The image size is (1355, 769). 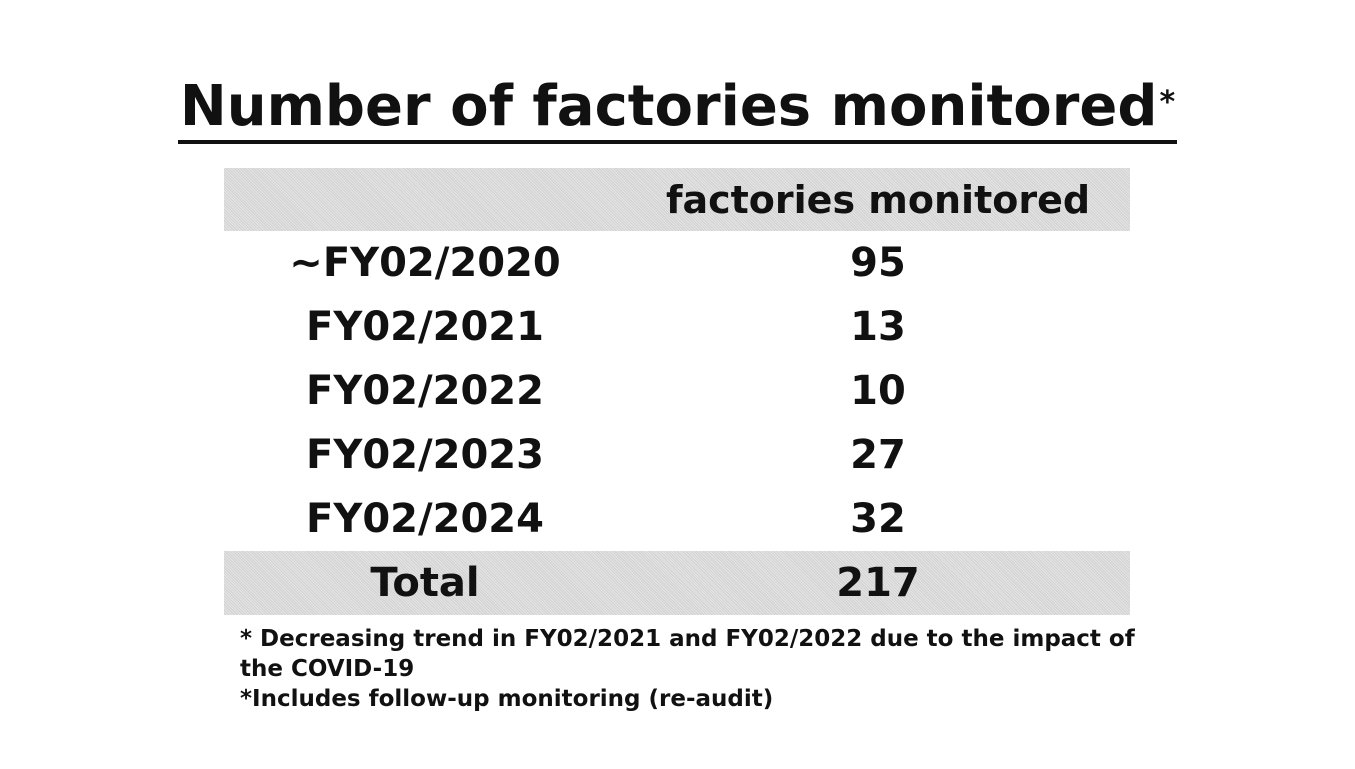 What do you see at coordinates (425, 263) in the screenshot?
I see `period-cell: ~FY02/2020` at bounding box center [425, 263].